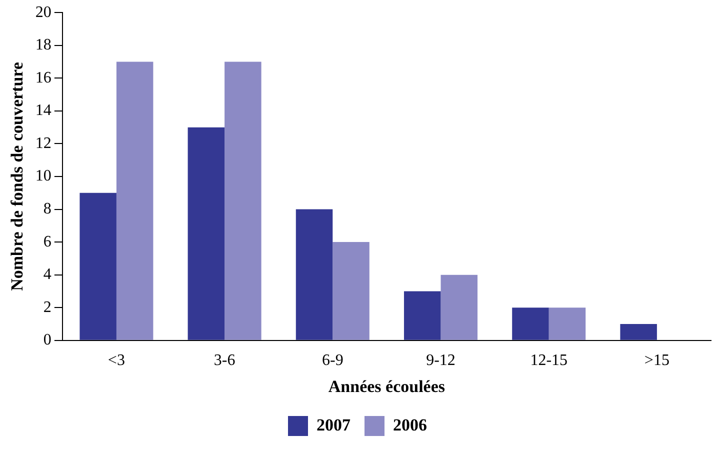  Describe the element at coordinates (116, 361) in the screenshot. I see `x-tick-label: <3` at that location.